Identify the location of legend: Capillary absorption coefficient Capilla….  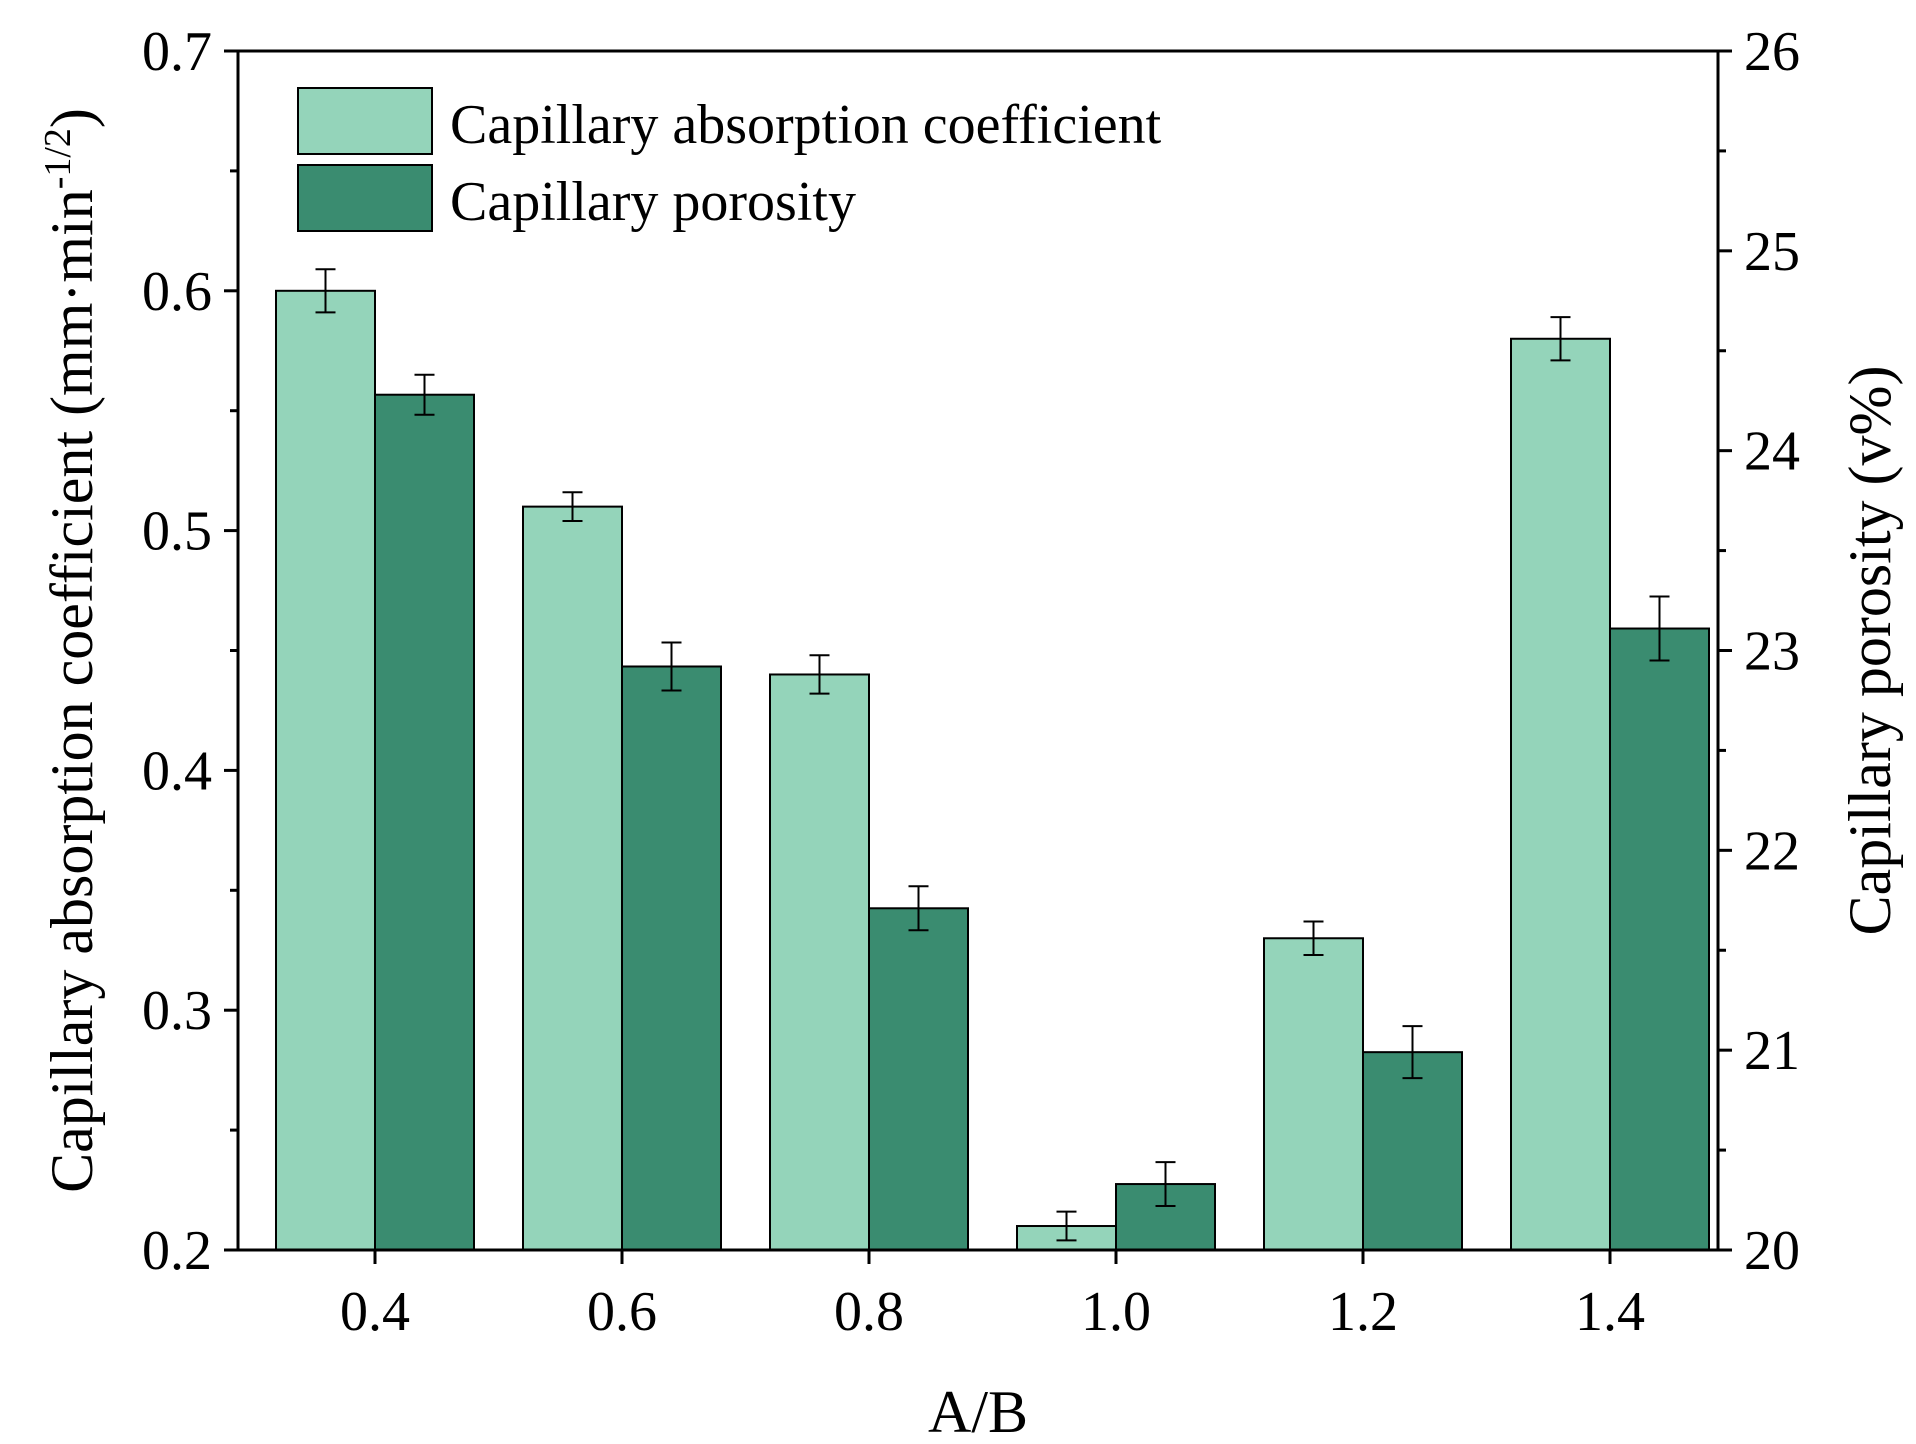
(729, 160).